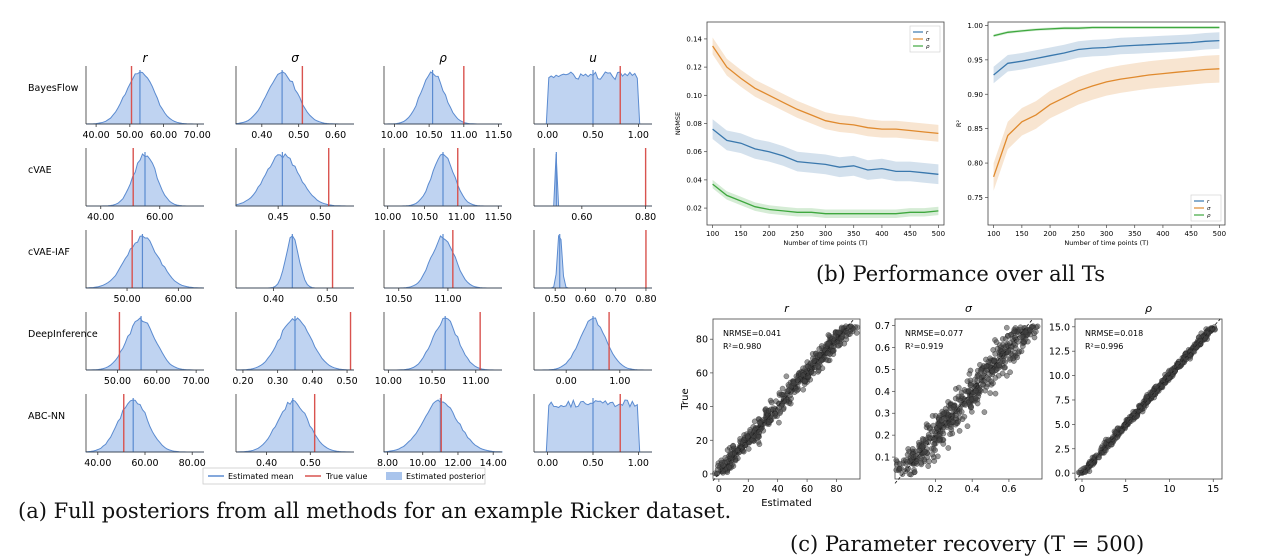 This screenshot has height=556, width=1280. Describe the element at coordinates (53, 88) in the screenshot. I see `row-label-0: BayesFlow` at that location.